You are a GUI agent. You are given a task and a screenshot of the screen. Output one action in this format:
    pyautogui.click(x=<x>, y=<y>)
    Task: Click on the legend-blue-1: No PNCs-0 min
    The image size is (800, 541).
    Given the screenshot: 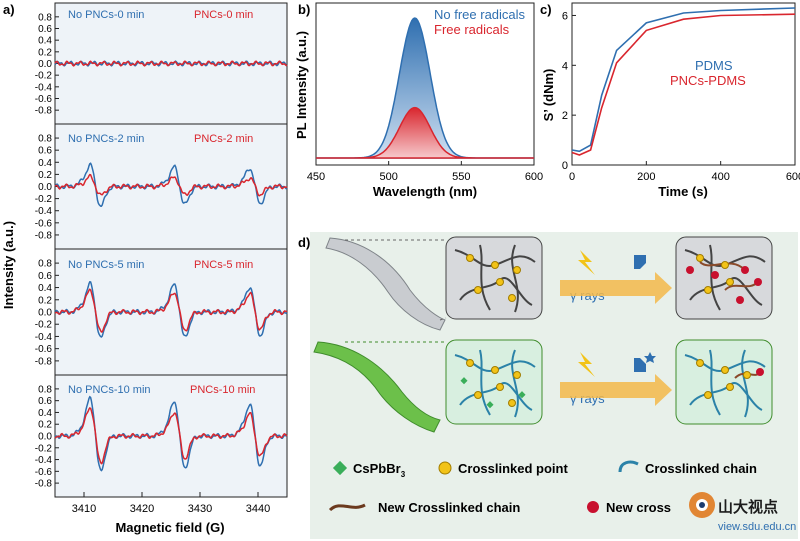 What is the action you would take?
    pyautogui.click(x=106, y=15)
    